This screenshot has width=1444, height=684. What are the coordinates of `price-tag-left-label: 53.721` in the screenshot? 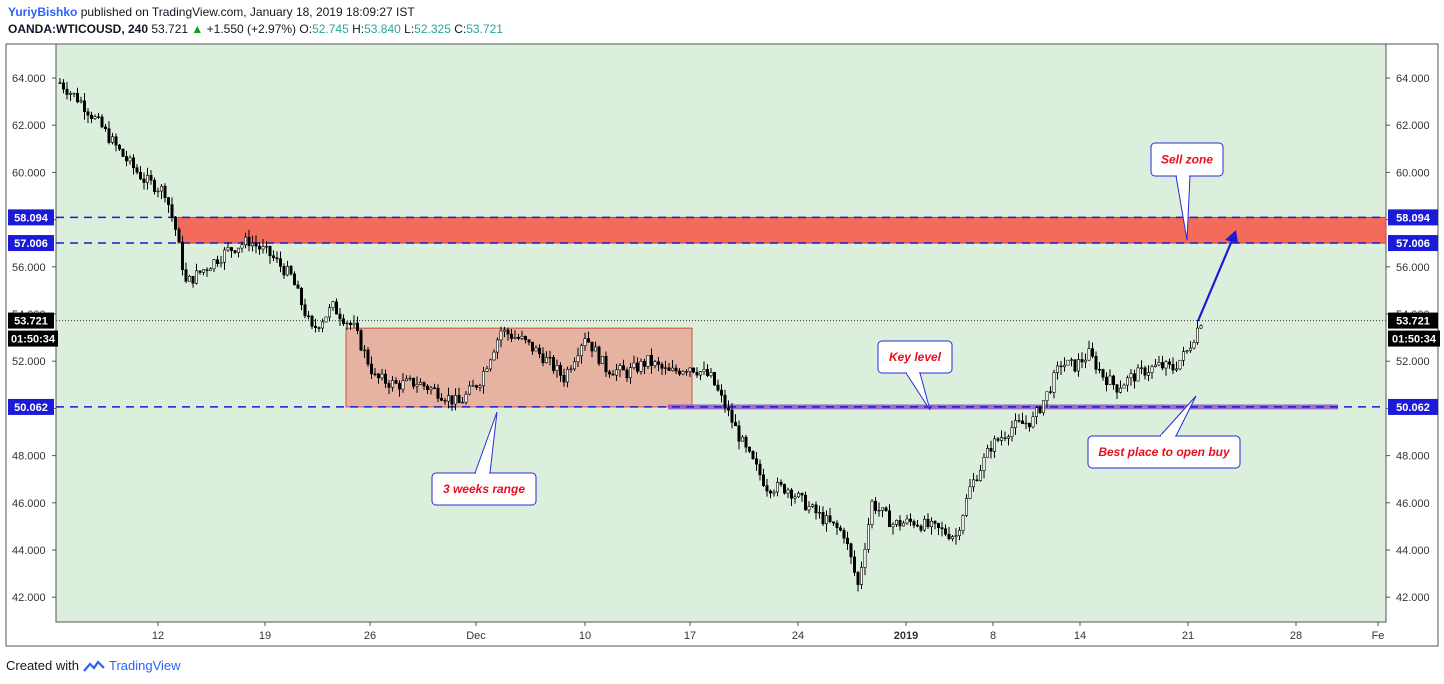 It's located at (31, 322).